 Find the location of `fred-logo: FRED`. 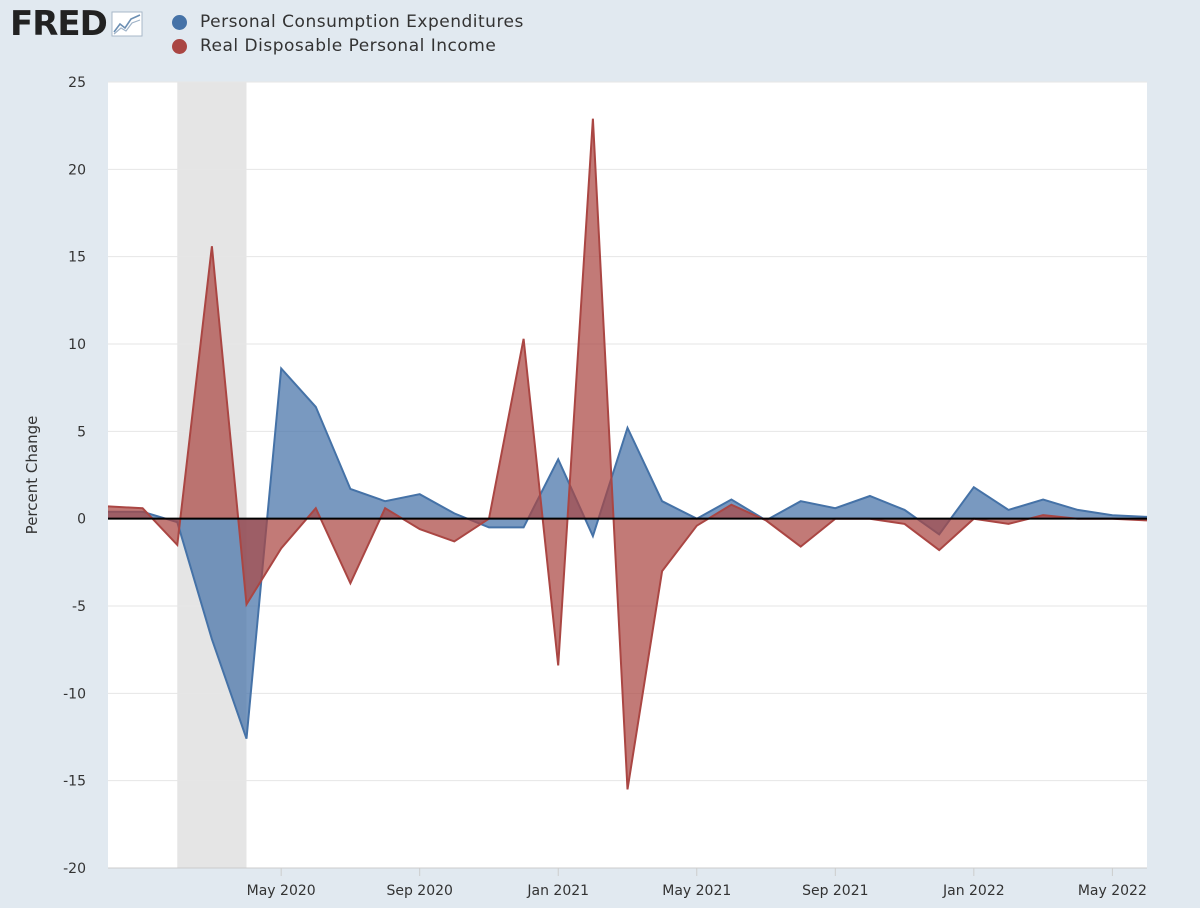

fred-logo: FRED is located at coordinates (76, 24).